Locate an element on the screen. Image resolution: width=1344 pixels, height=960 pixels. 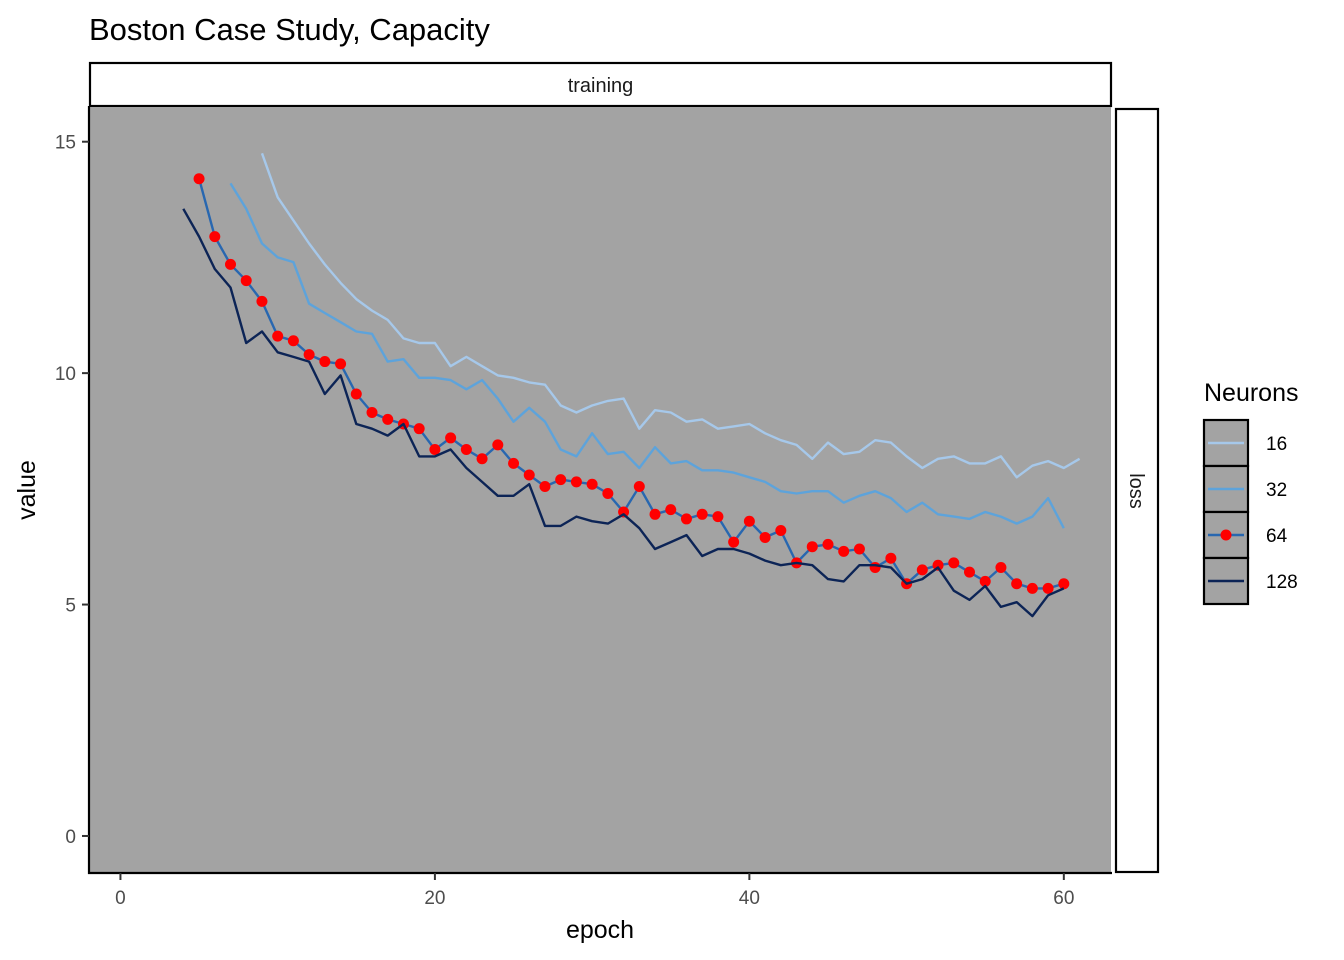
legend-label-32: 32 is located at coordinates (1276, 490).